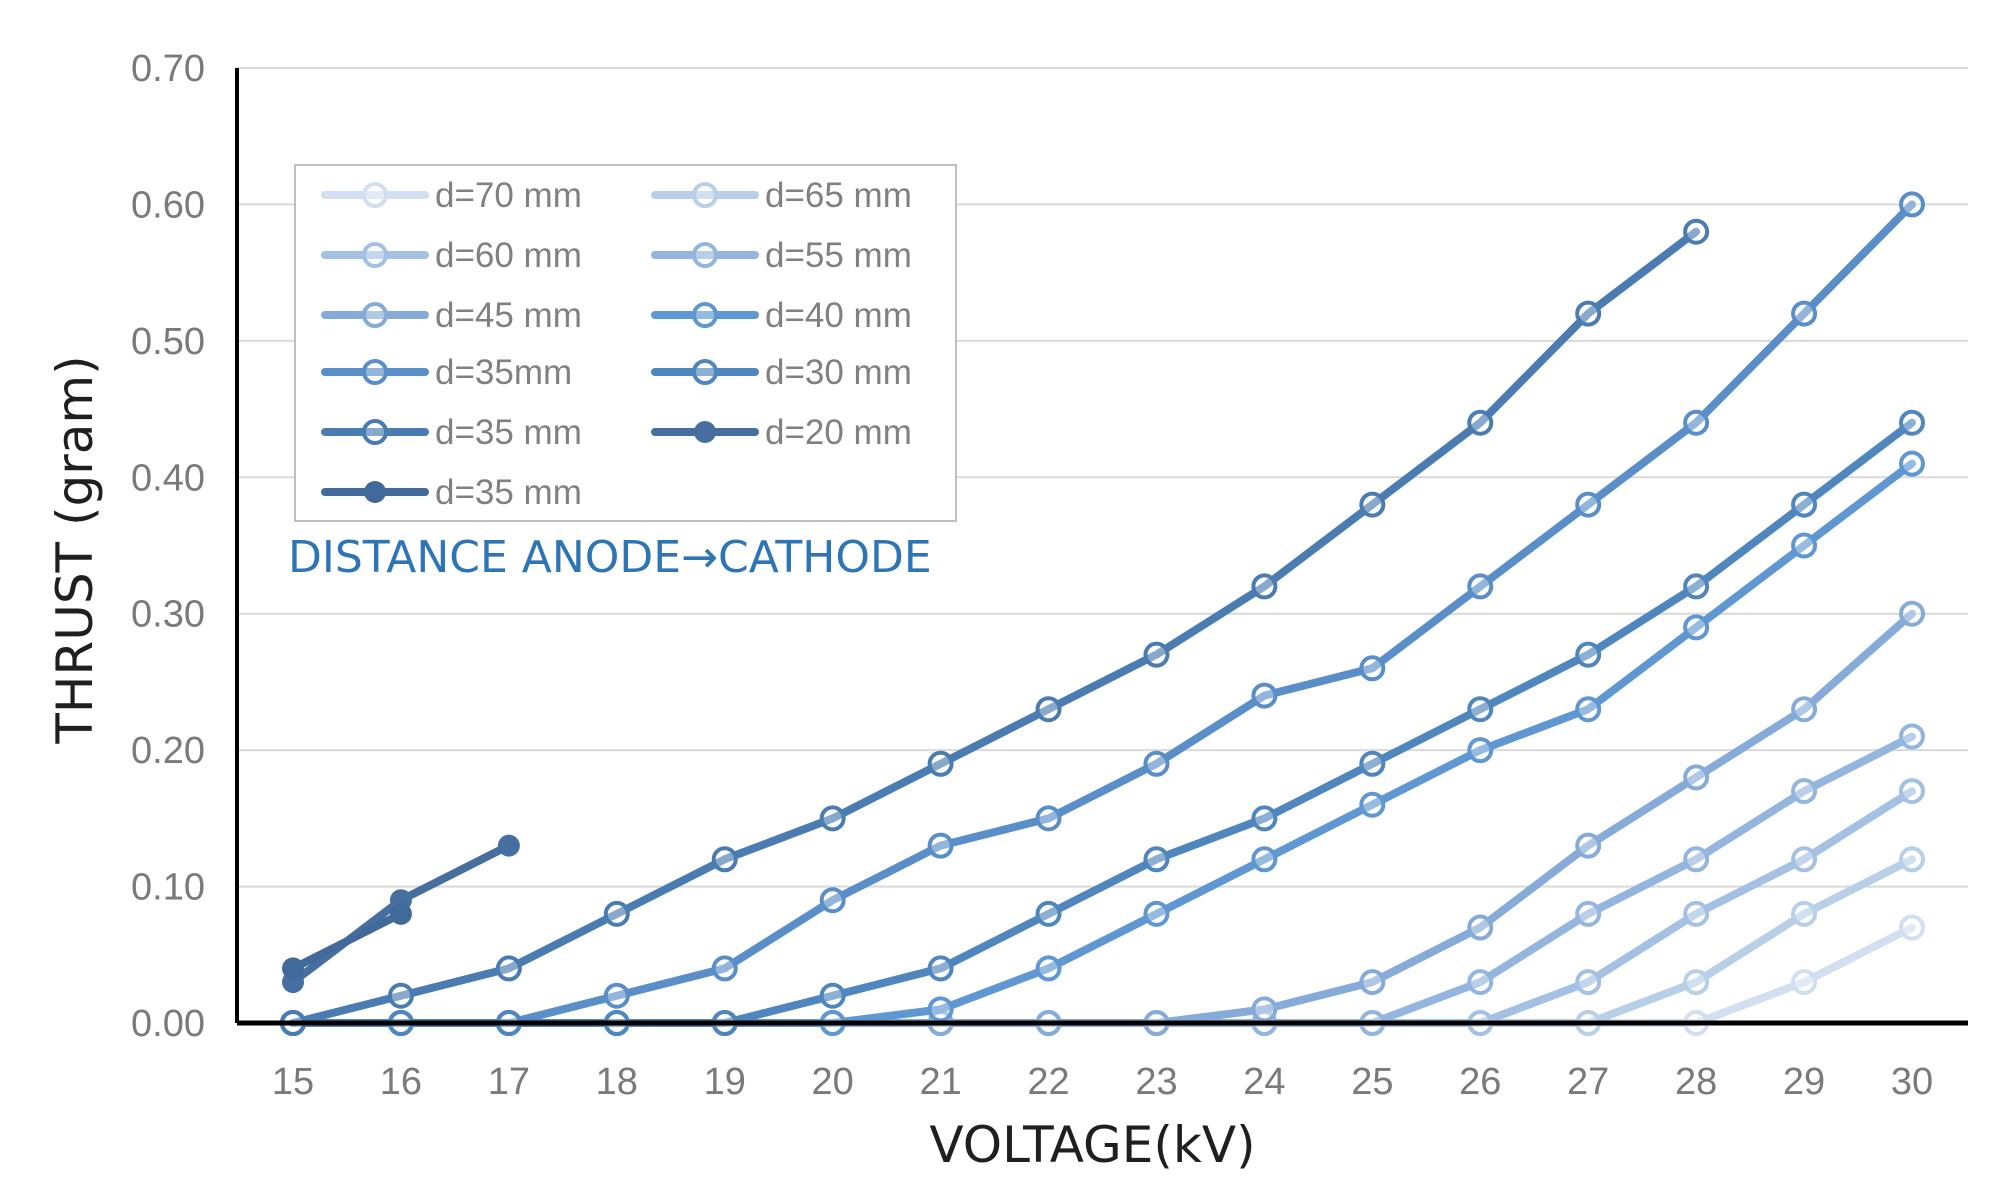 The width and height of the screenshot is (2003, 1197). What do you see at coordinates (168, 205) in the screenshot?
I see `y-tick-label: 0.60` at bounding box center [168, 205].